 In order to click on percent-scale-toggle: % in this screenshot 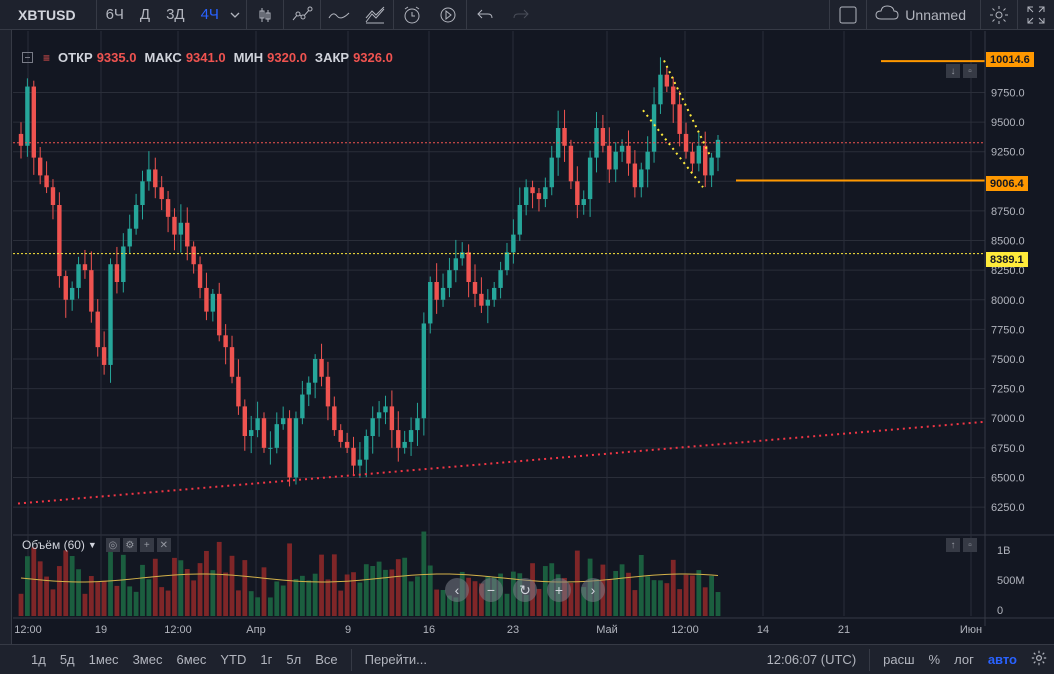, I will do `click(934, 659)`.